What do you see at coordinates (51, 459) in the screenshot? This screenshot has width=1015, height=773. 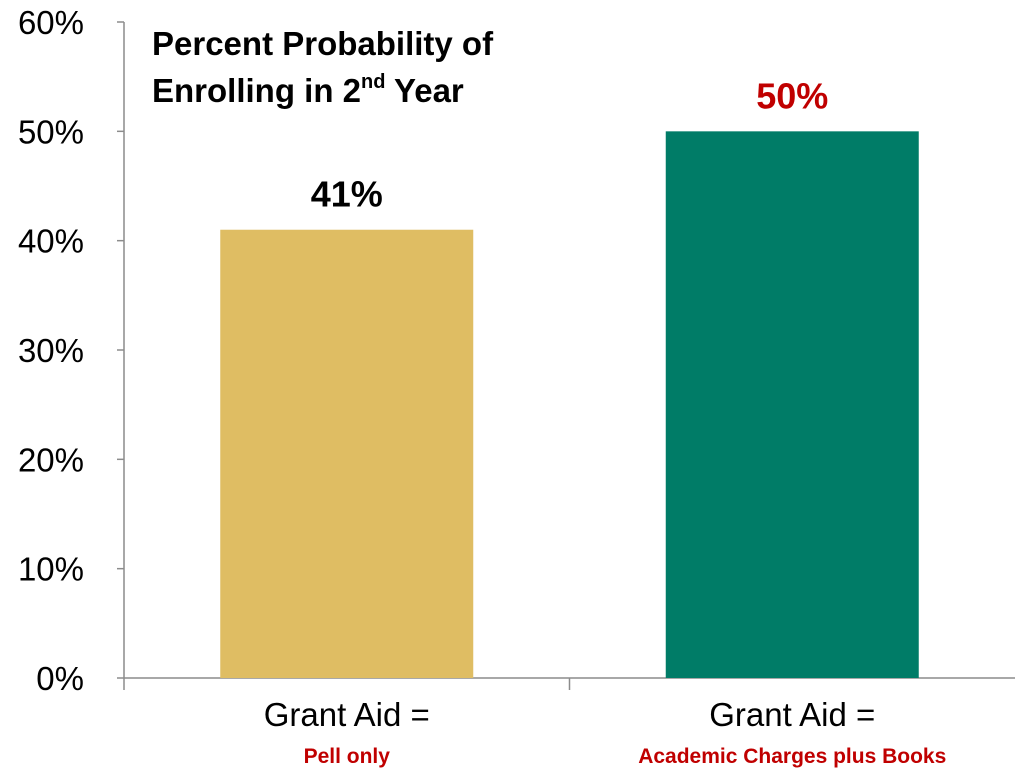 I see `y-tick-label: 20%` at bounding box center [51, 459].